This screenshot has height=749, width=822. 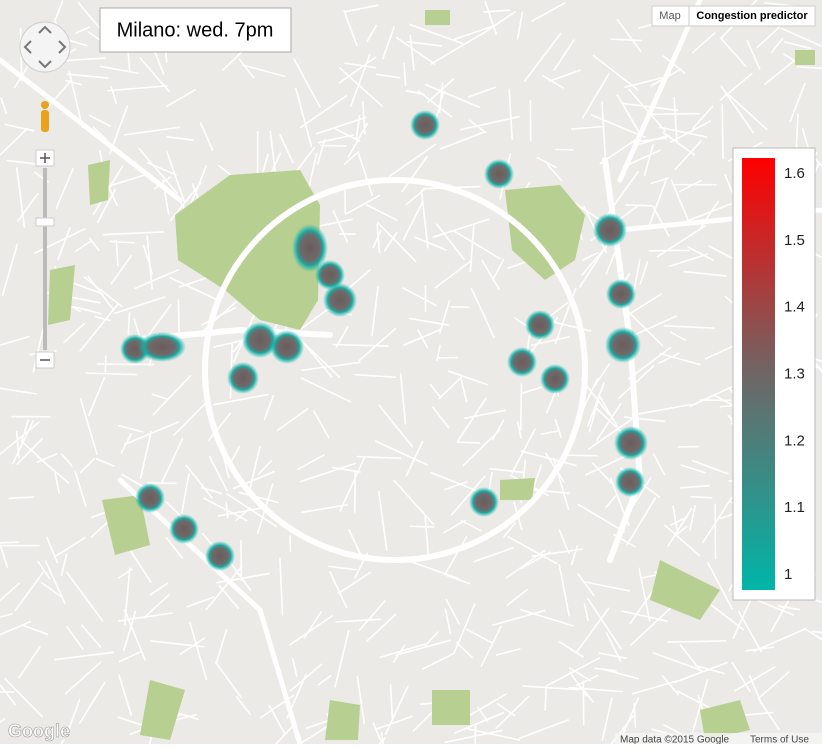 I want to click on pegman, so click(x=45, y=116).